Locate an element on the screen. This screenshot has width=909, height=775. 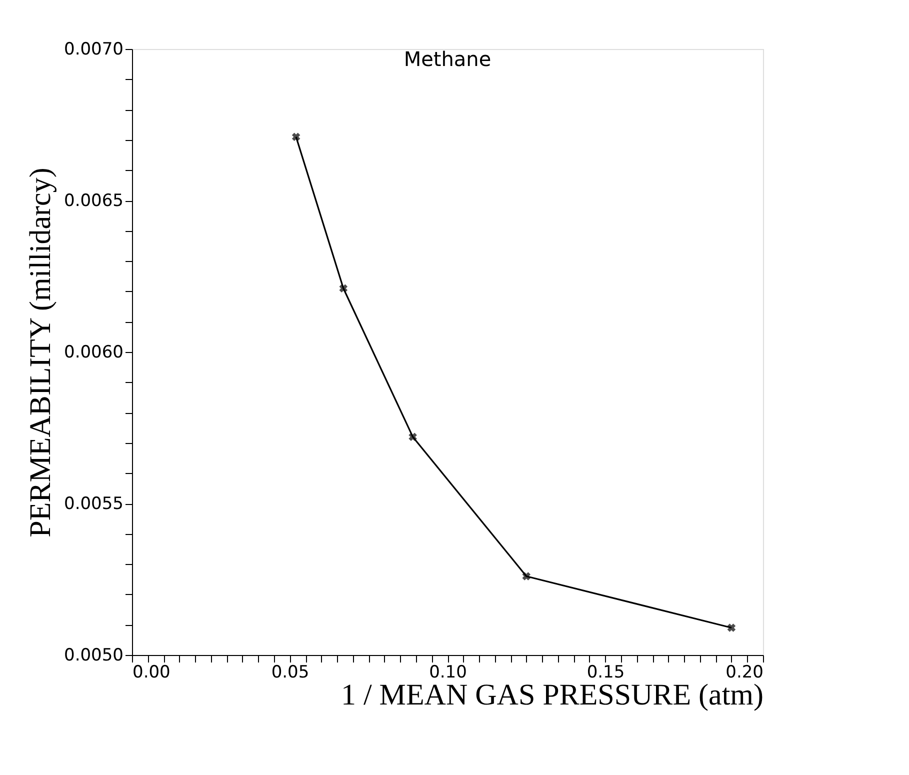
x-tick-label: 0.05 is located at coordinates (290, 672).